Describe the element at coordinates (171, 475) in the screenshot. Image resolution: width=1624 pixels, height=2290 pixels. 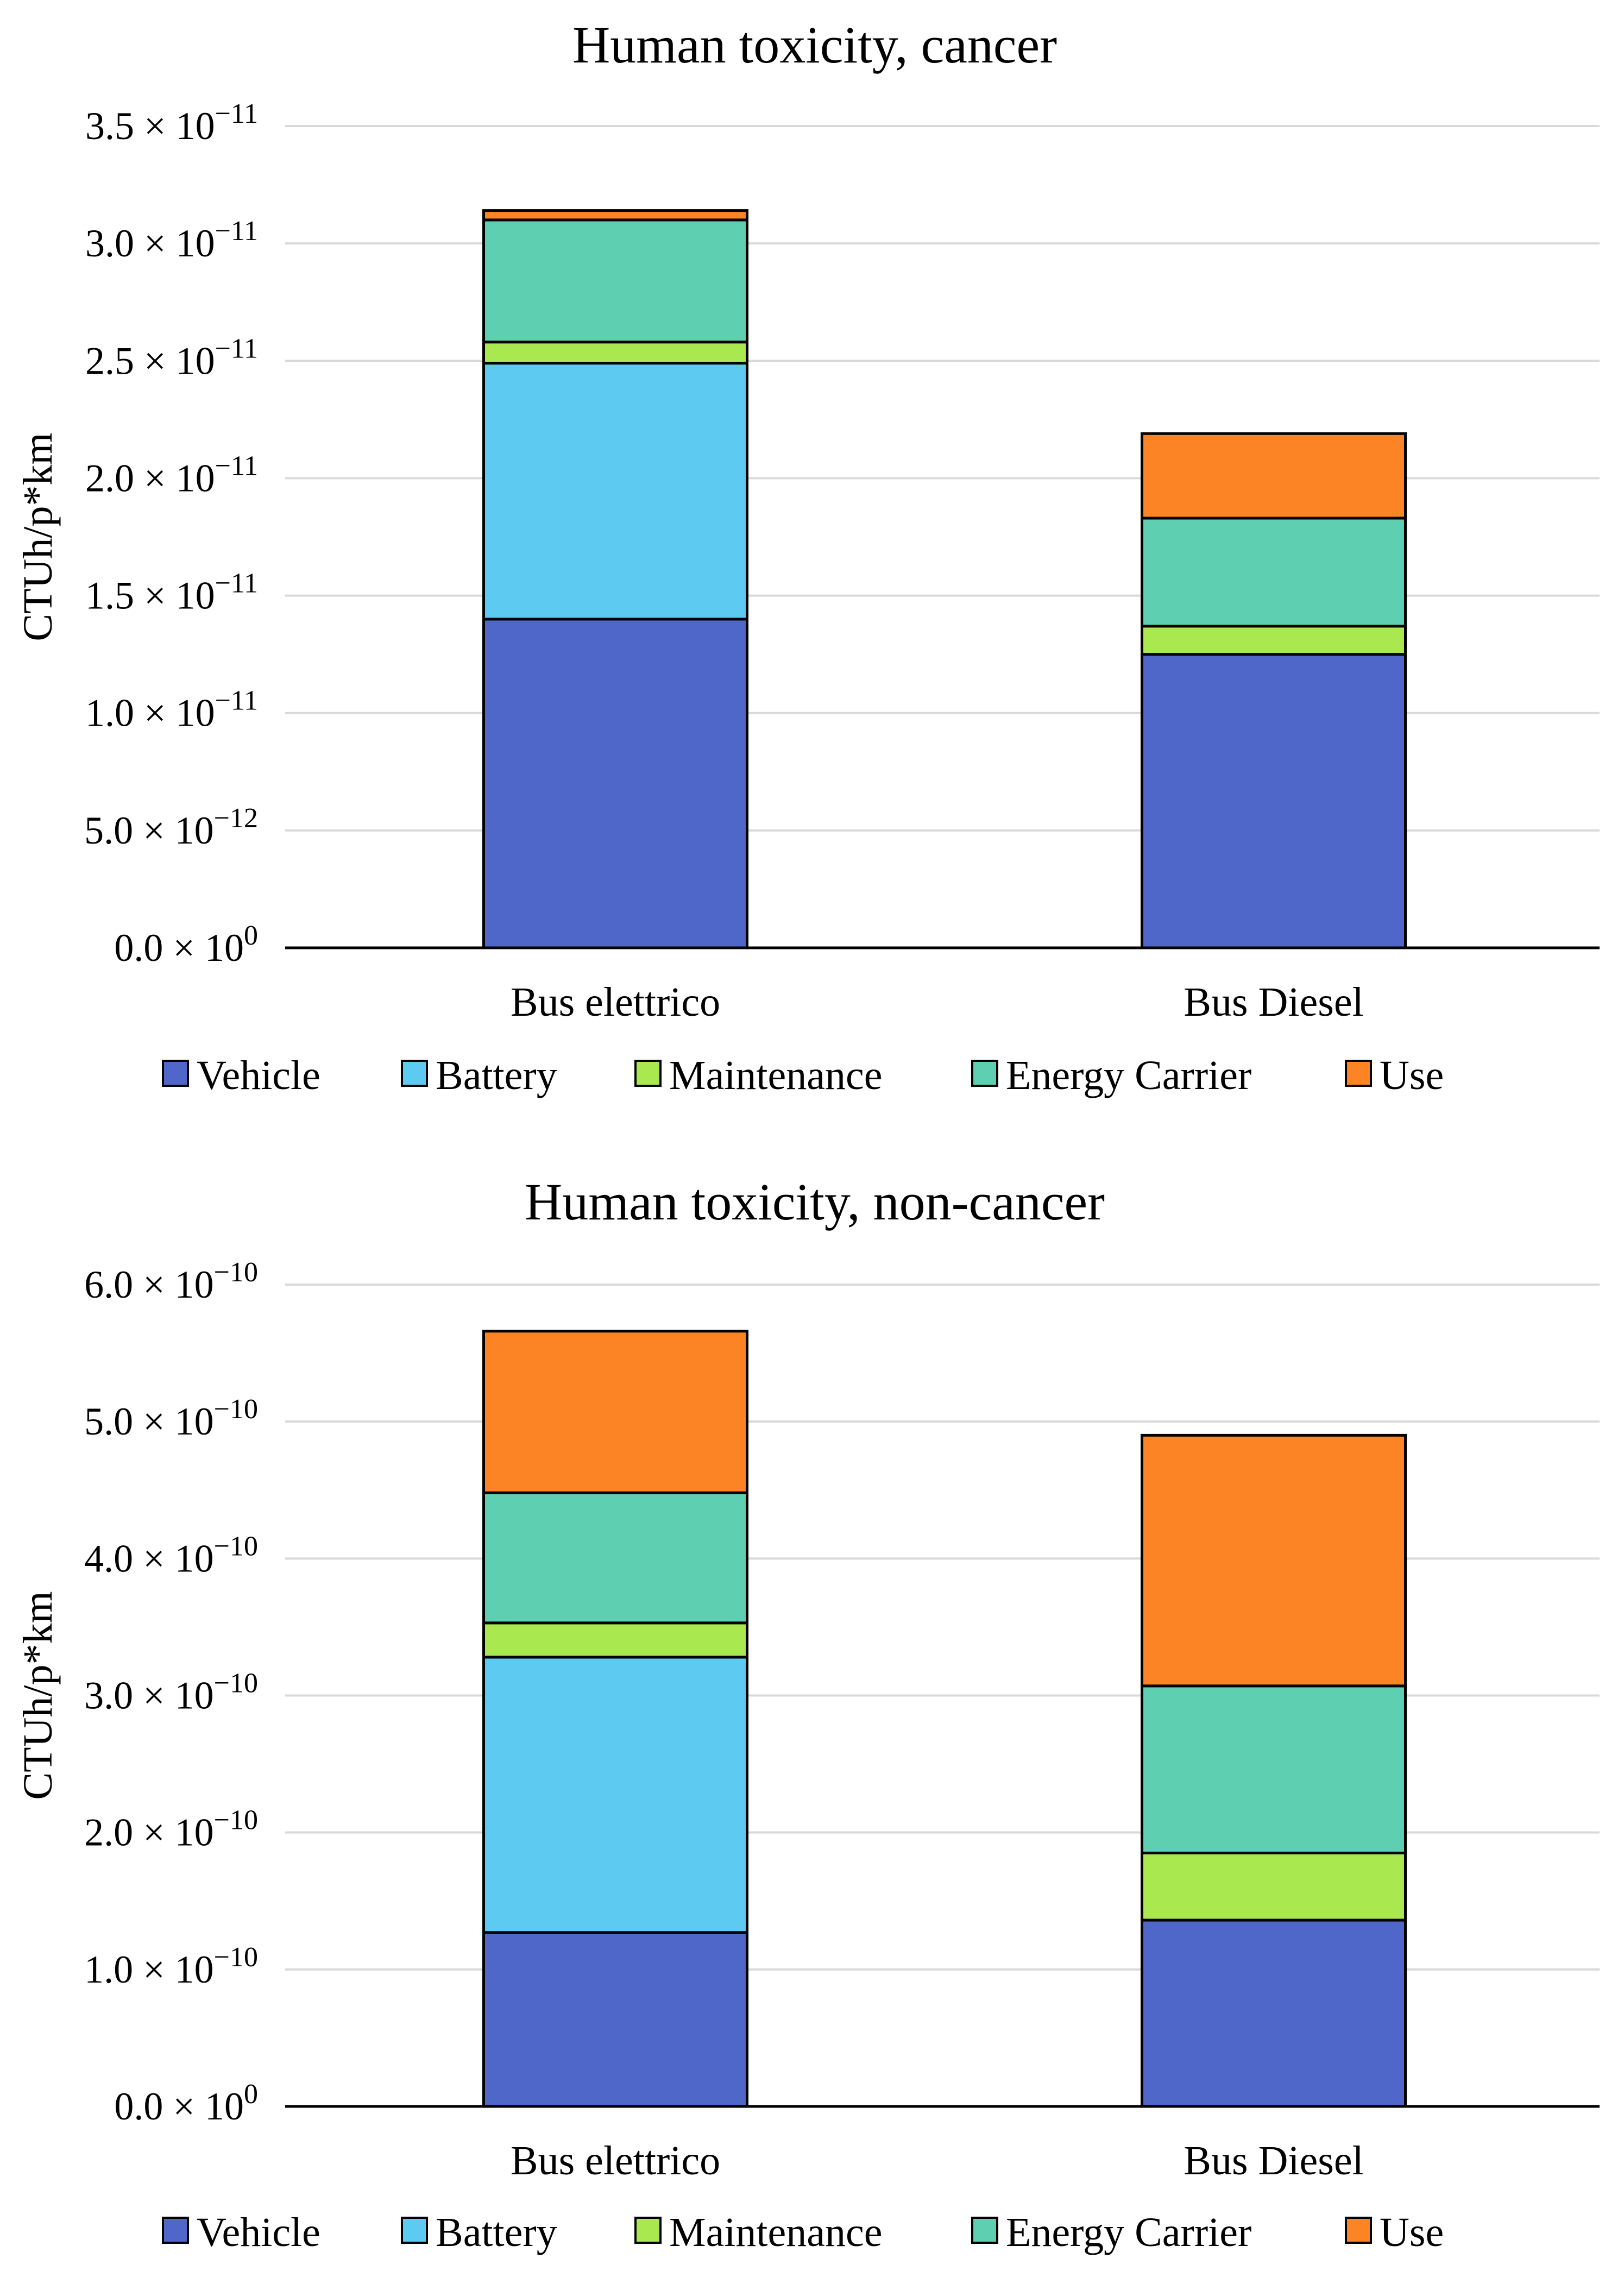
I see `y-tick-label: 2.0 × 10⁻¹¹` at that location.